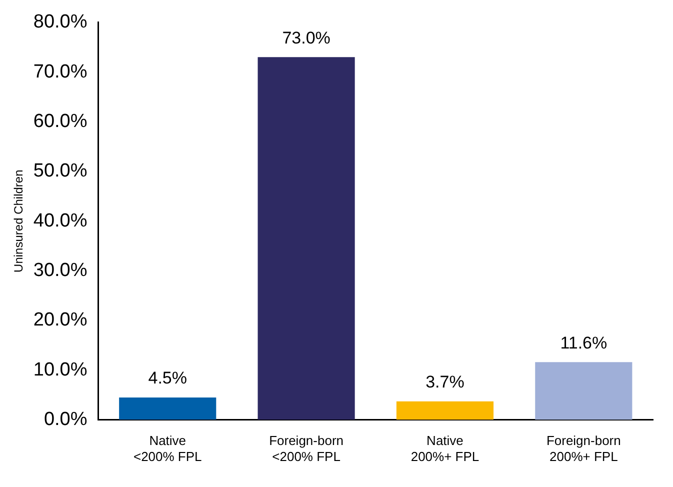  What do you see at coordinates (60, 121) in the screenshot?
I see `y-tick-label: 60.0%` at bounding box center [60, 121].